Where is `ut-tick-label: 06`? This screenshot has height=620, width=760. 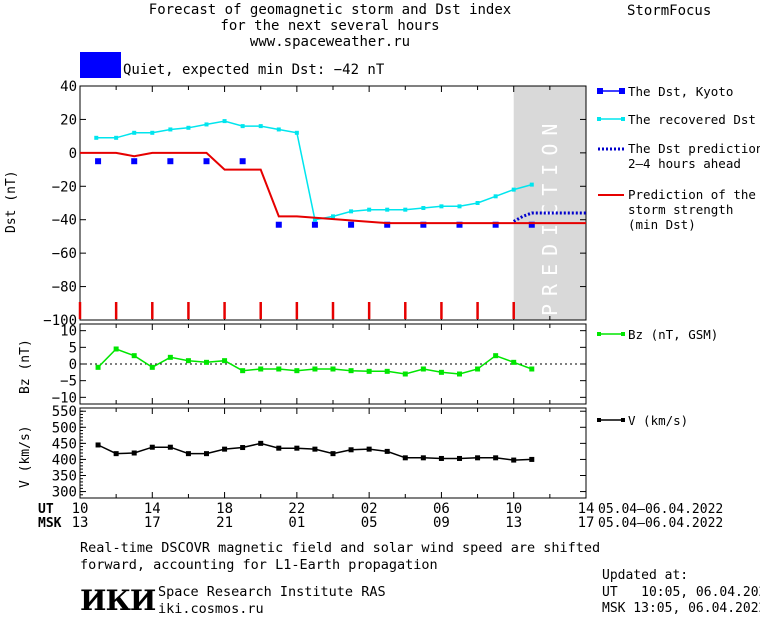
ut-tick-label: 06 is located at coordinates (441, 509).